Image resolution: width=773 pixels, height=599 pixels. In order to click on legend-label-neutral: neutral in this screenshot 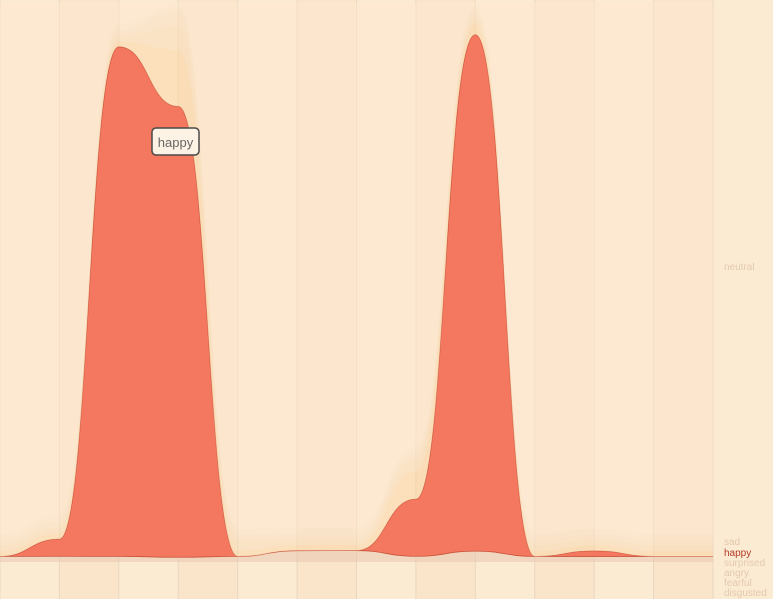, I will do `click(739, 267)`.